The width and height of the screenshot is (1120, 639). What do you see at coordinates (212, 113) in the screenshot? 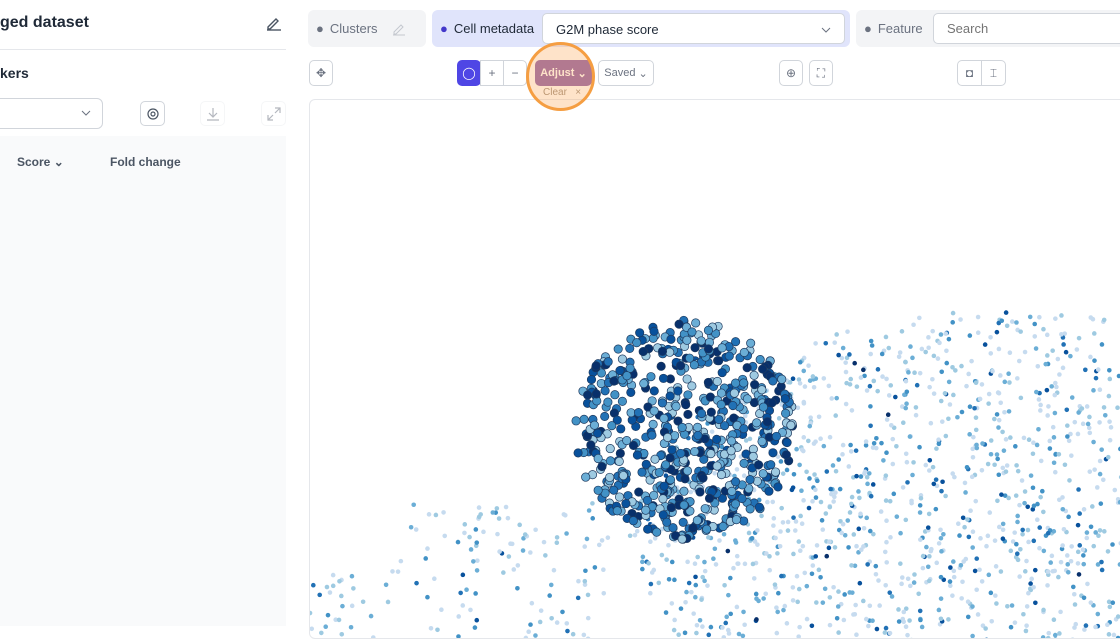
I see `download-button` at bounding box center [212, 113].